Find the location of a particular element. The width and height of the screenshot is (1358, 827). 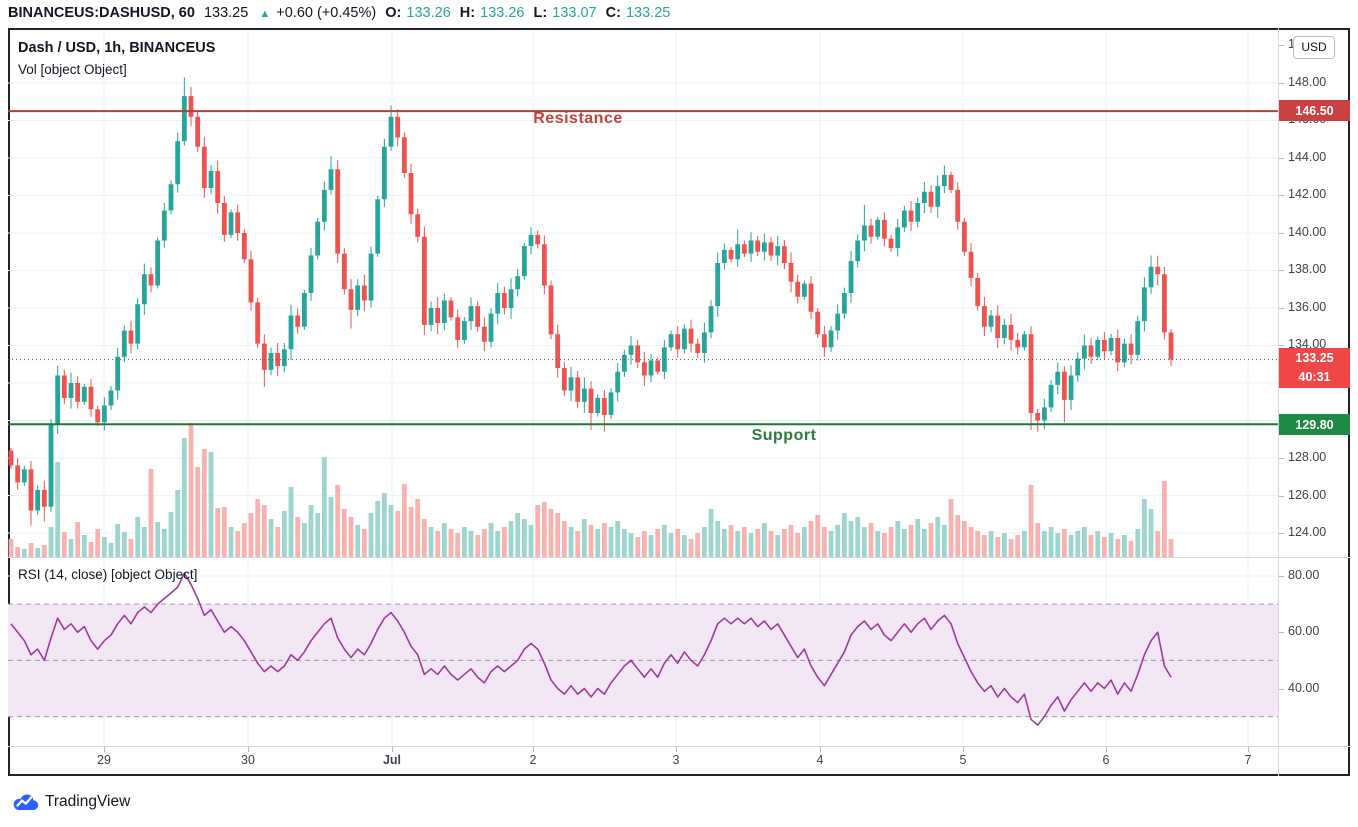

low-value: 133.07 is located at coordinates (574, 13).